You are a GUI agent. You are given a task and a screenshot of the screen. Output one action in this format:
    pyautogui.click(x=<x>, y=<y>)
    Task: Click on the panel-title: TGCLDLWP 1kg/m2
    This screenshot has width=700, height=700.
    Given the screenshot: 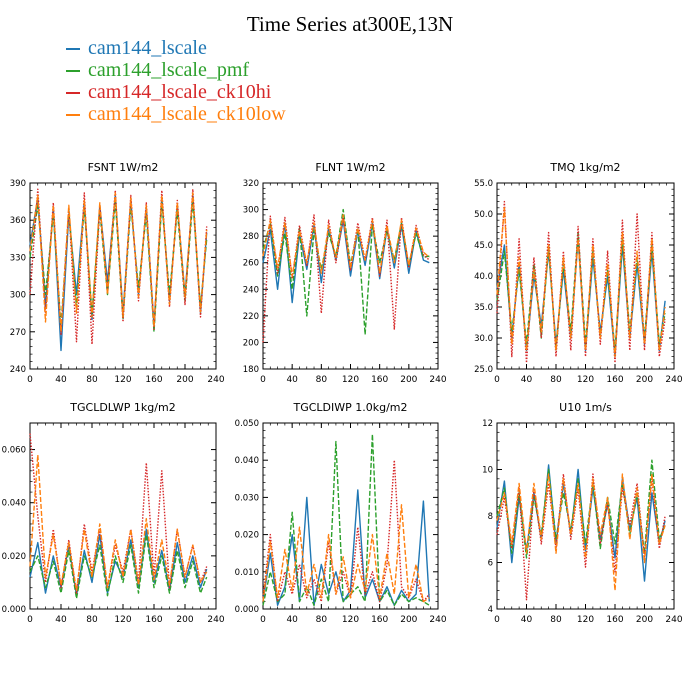 What is the action you would take?
    pyautogui.click(x=122, y=407)
    